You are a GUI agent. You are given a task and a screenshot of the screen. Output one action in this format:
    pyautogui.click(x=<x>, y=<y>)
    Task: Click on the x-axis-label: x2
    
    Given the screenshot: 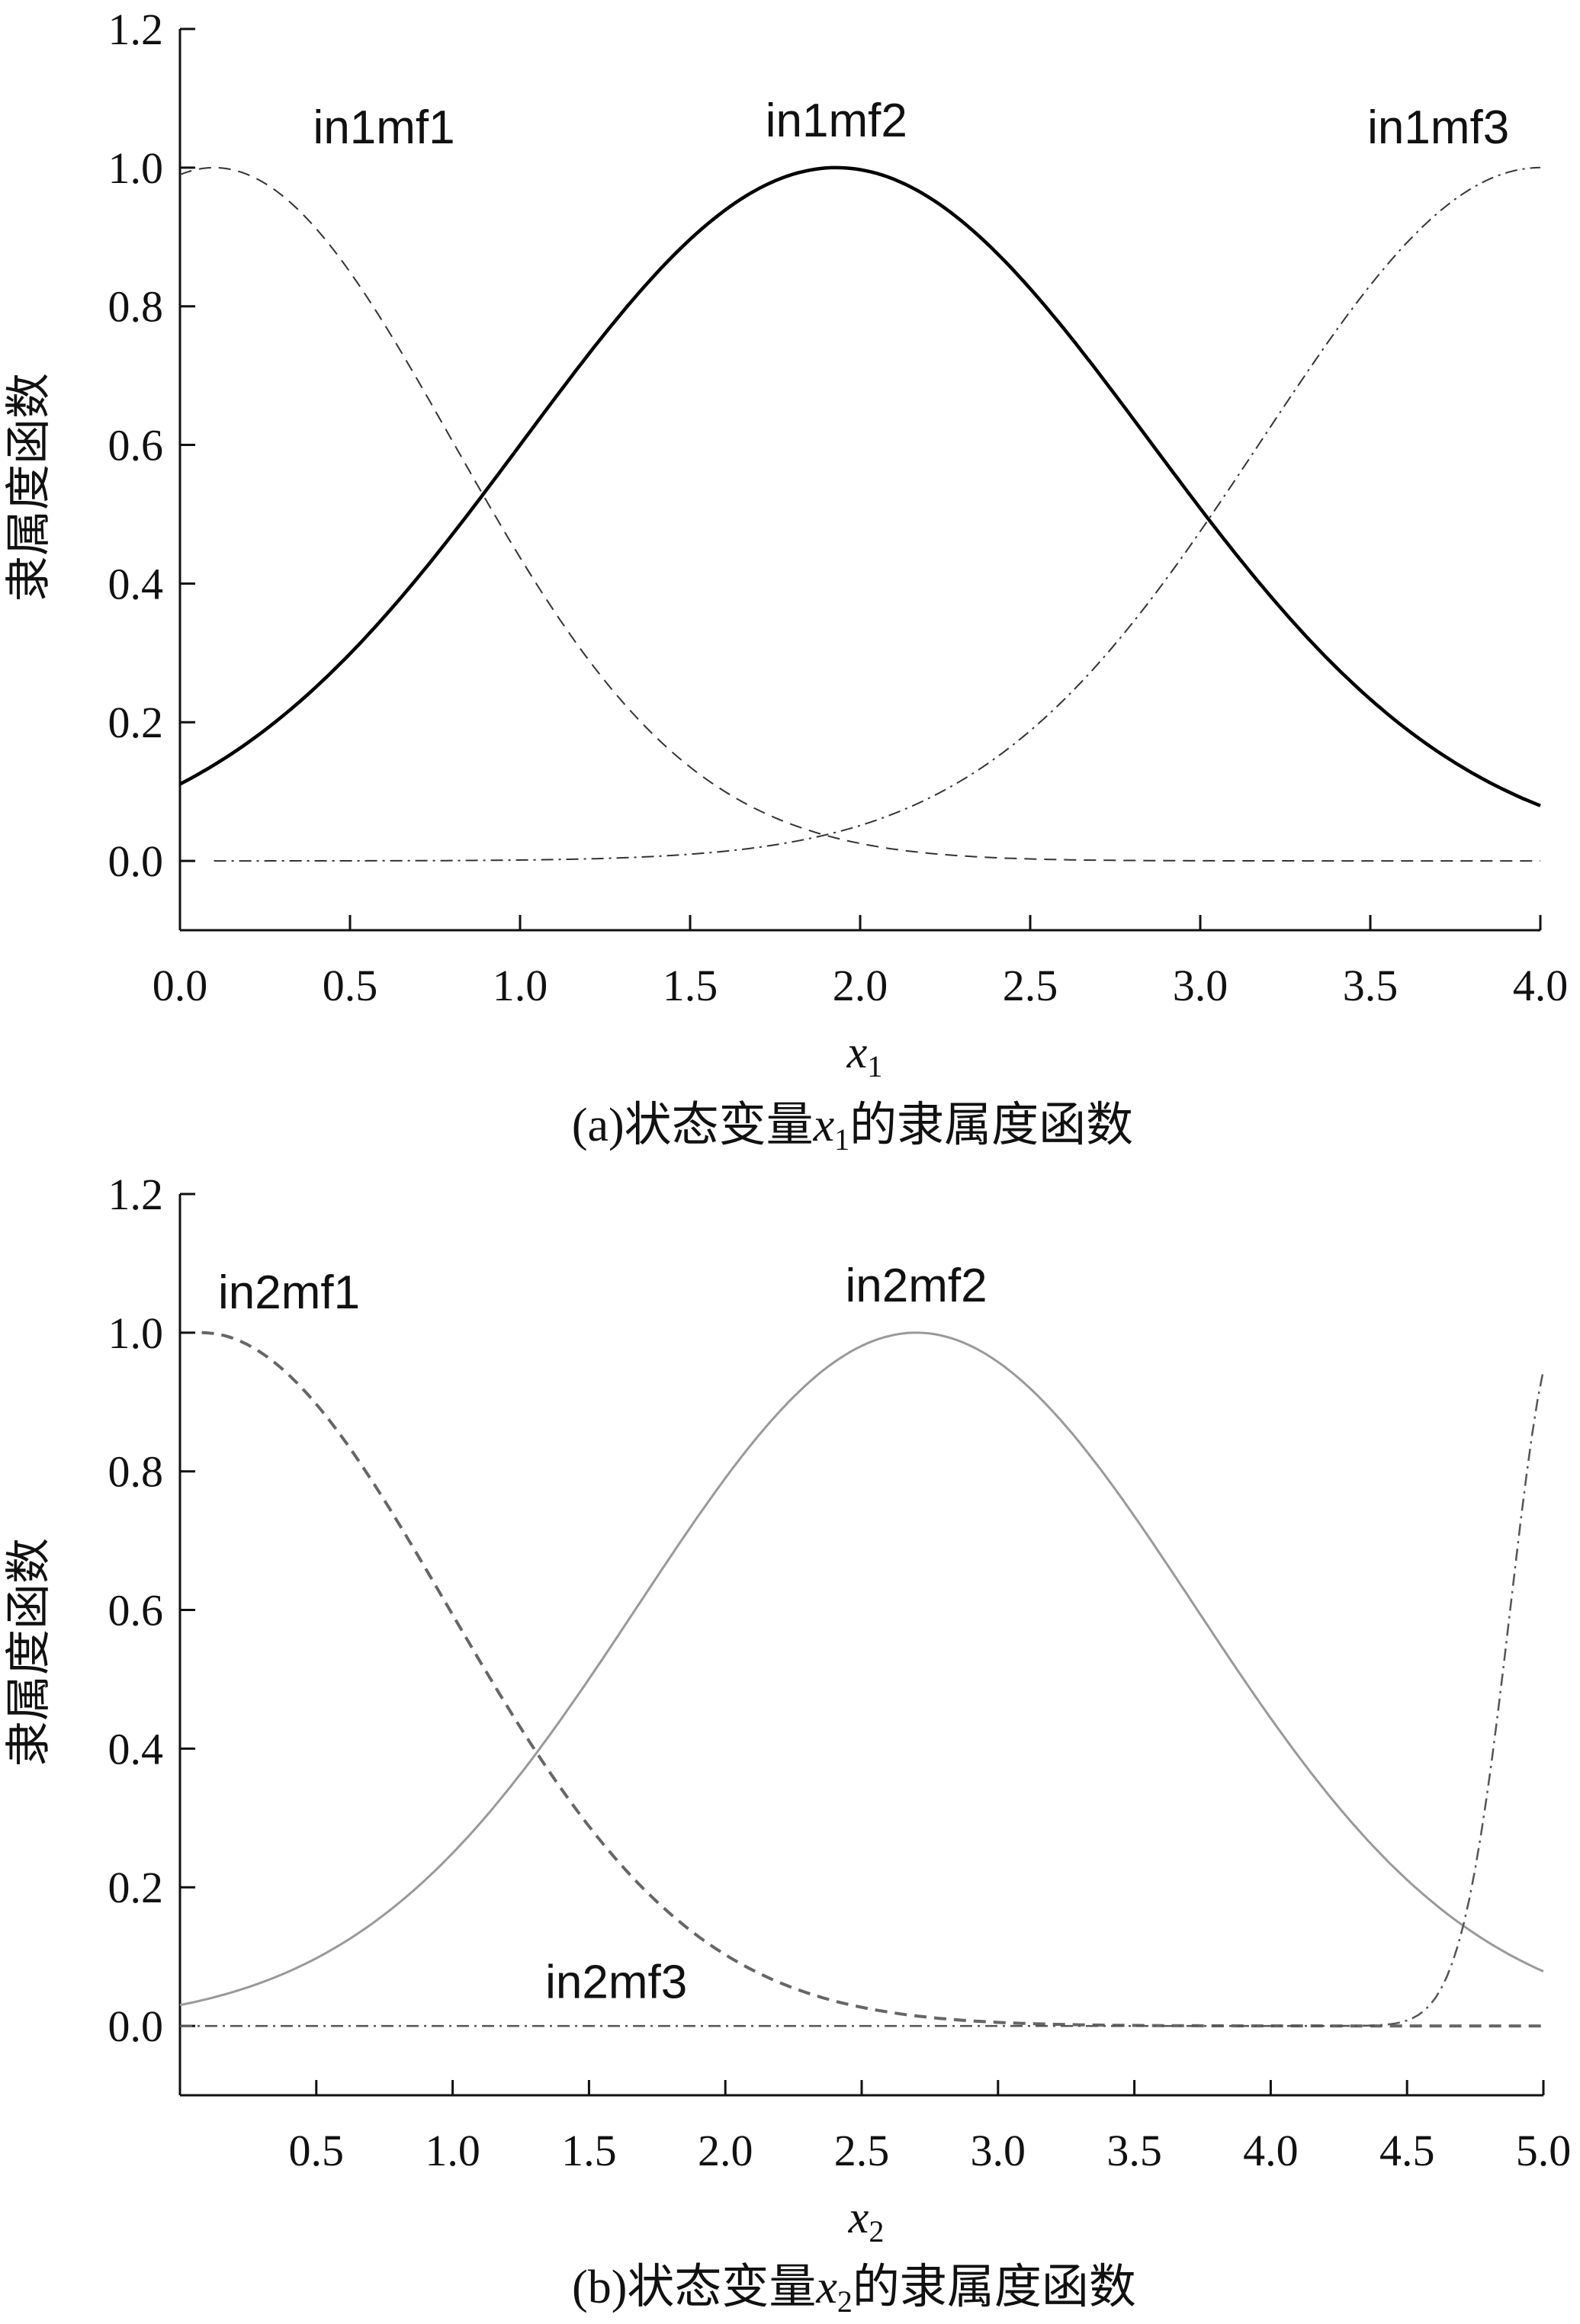 What is the action you would take?
    pyautogui.click(x=867, y=2220)
    